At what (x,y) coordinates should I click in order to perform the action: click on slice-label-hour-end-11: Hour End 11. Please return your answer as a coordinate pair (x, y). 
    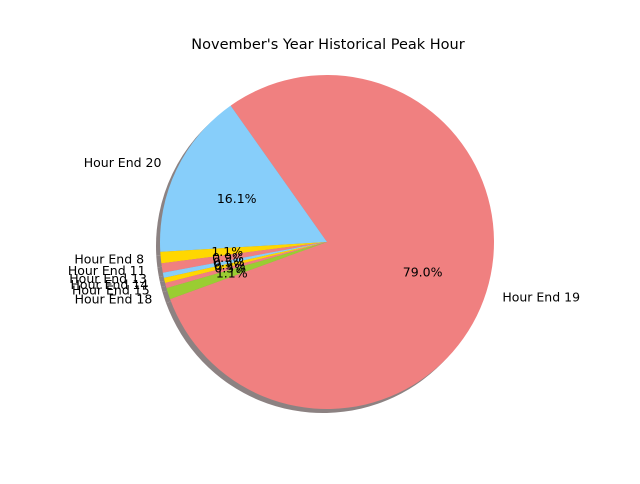
    Looking at the image, I should click on (107, 270).